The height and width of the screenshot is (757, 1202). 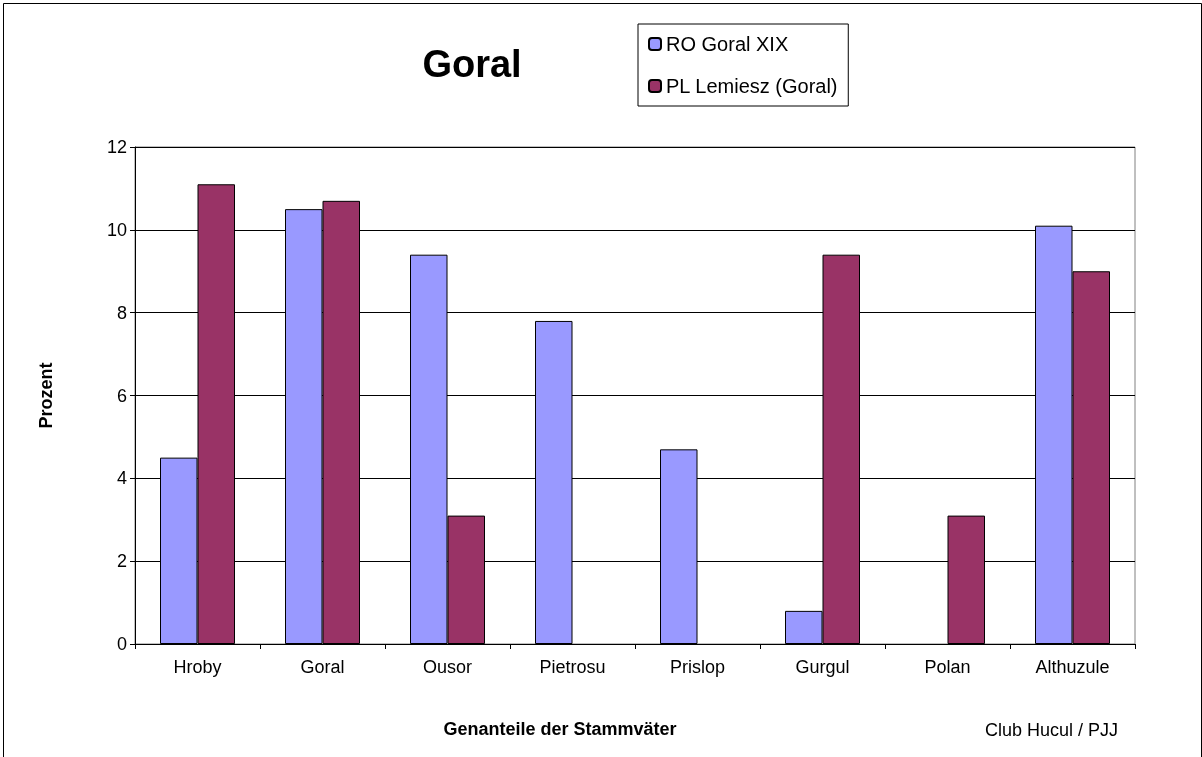 I want to click on y-tick-label: 6, so click(x=121, y=395).